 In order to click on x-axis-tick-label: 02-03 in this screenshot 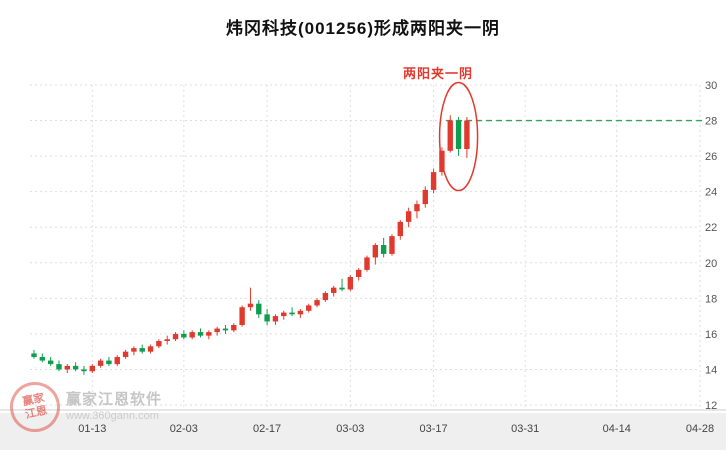, I will do `click(184, 429)`.